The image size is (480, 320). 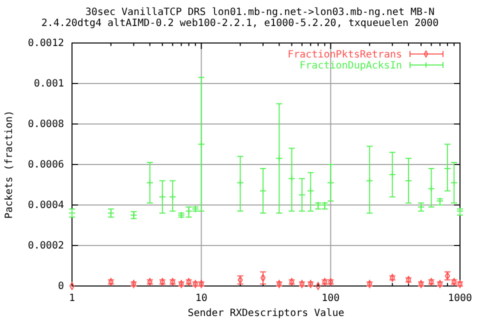 I want to click on y-tick-label: 0, so click(x=61, y=286).